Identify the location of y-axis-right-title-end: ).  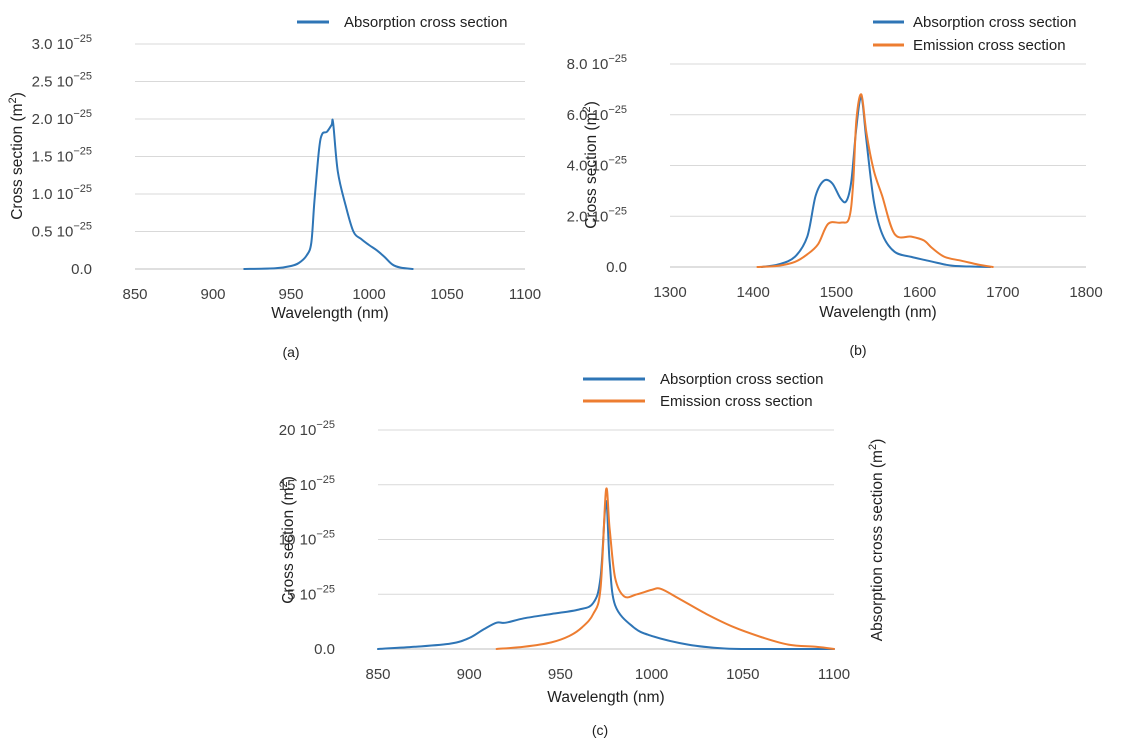
(877, 441).